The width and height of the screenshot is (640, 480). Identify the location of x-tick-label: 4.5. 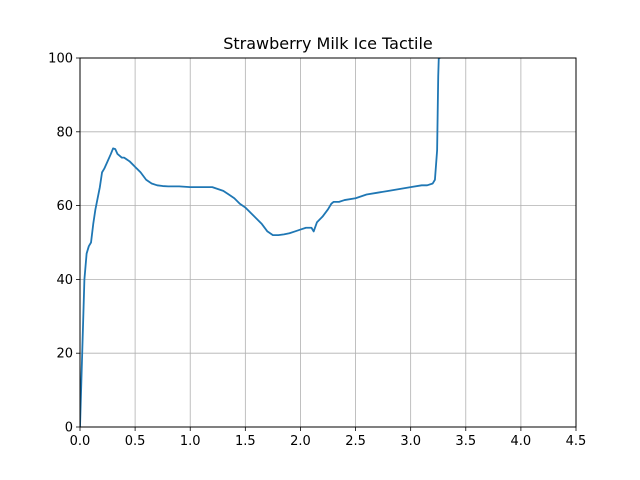
(576, 441).